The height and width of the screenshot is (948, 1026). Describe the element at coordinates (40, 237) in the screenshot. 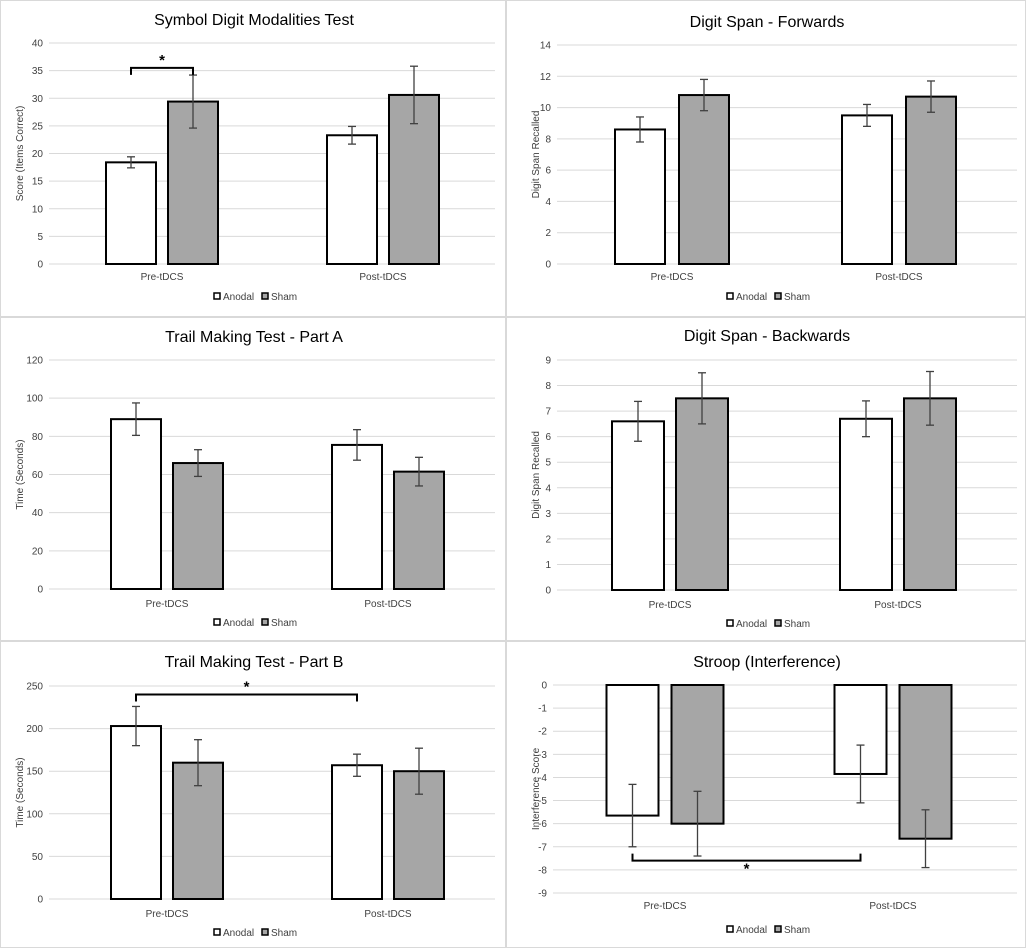

I see `y-tick-label: 5` at that location.